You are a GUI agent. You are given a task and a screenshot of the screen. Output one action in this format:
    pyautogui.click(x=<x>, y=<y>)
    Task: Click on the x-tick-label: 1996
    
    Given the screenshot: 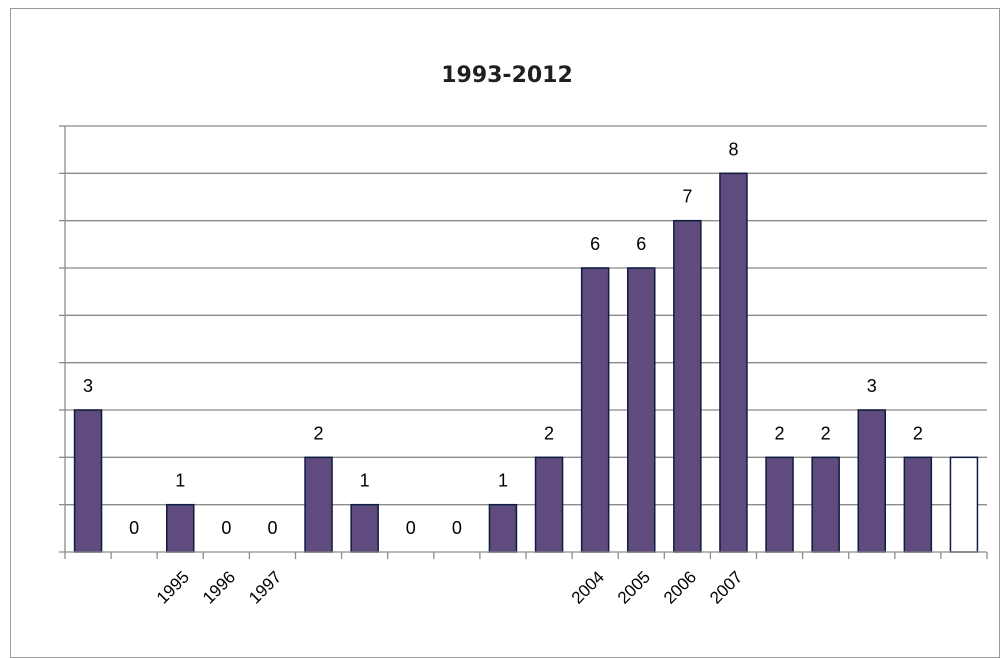 What is the action you would take?
    pyautogui.click(x=219, y=587)
    